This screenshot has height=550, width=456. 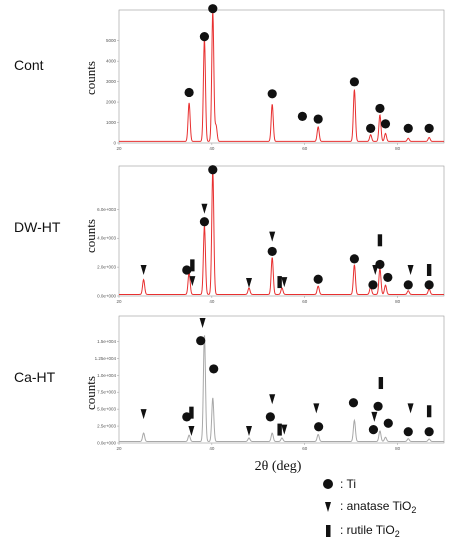 What do you see at coordinates (106, 426) in the screenshot?
I see `y-tick-label: 2.5e+003` at bounding box center [106, 426].